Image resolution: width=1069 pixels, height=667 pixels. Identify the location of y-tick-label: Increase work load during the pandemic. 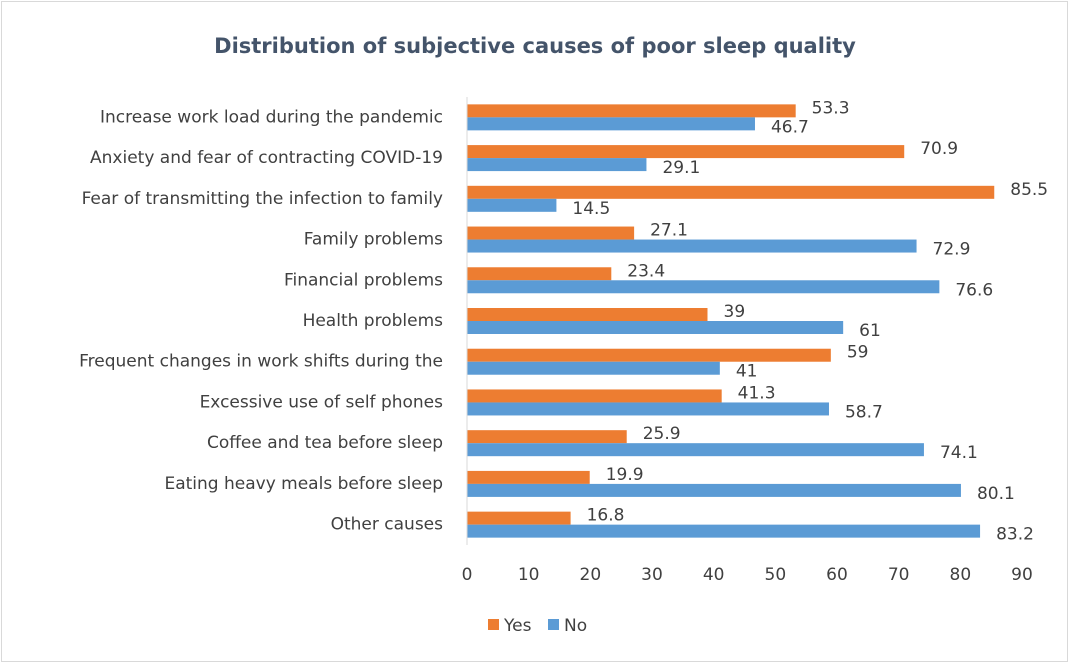
(271, 117).